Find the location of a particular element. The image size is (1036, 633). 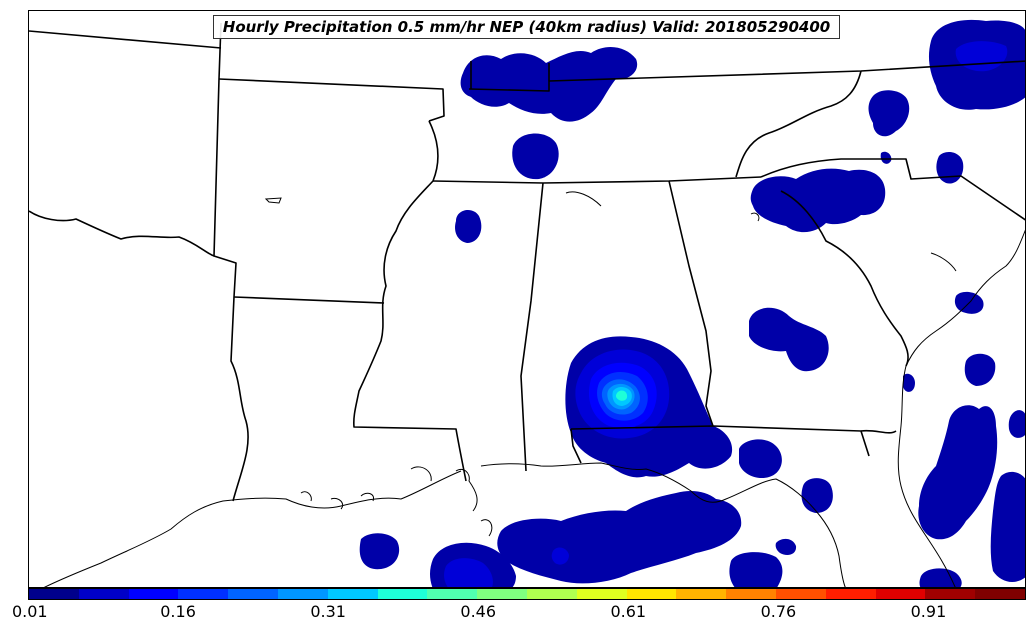

coastline-texas is located at coordinates (252, 528).